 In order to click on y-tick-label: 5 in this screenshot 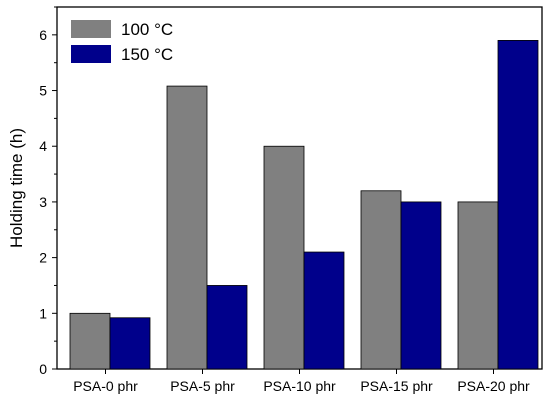, I will do `click(43, 91)`.